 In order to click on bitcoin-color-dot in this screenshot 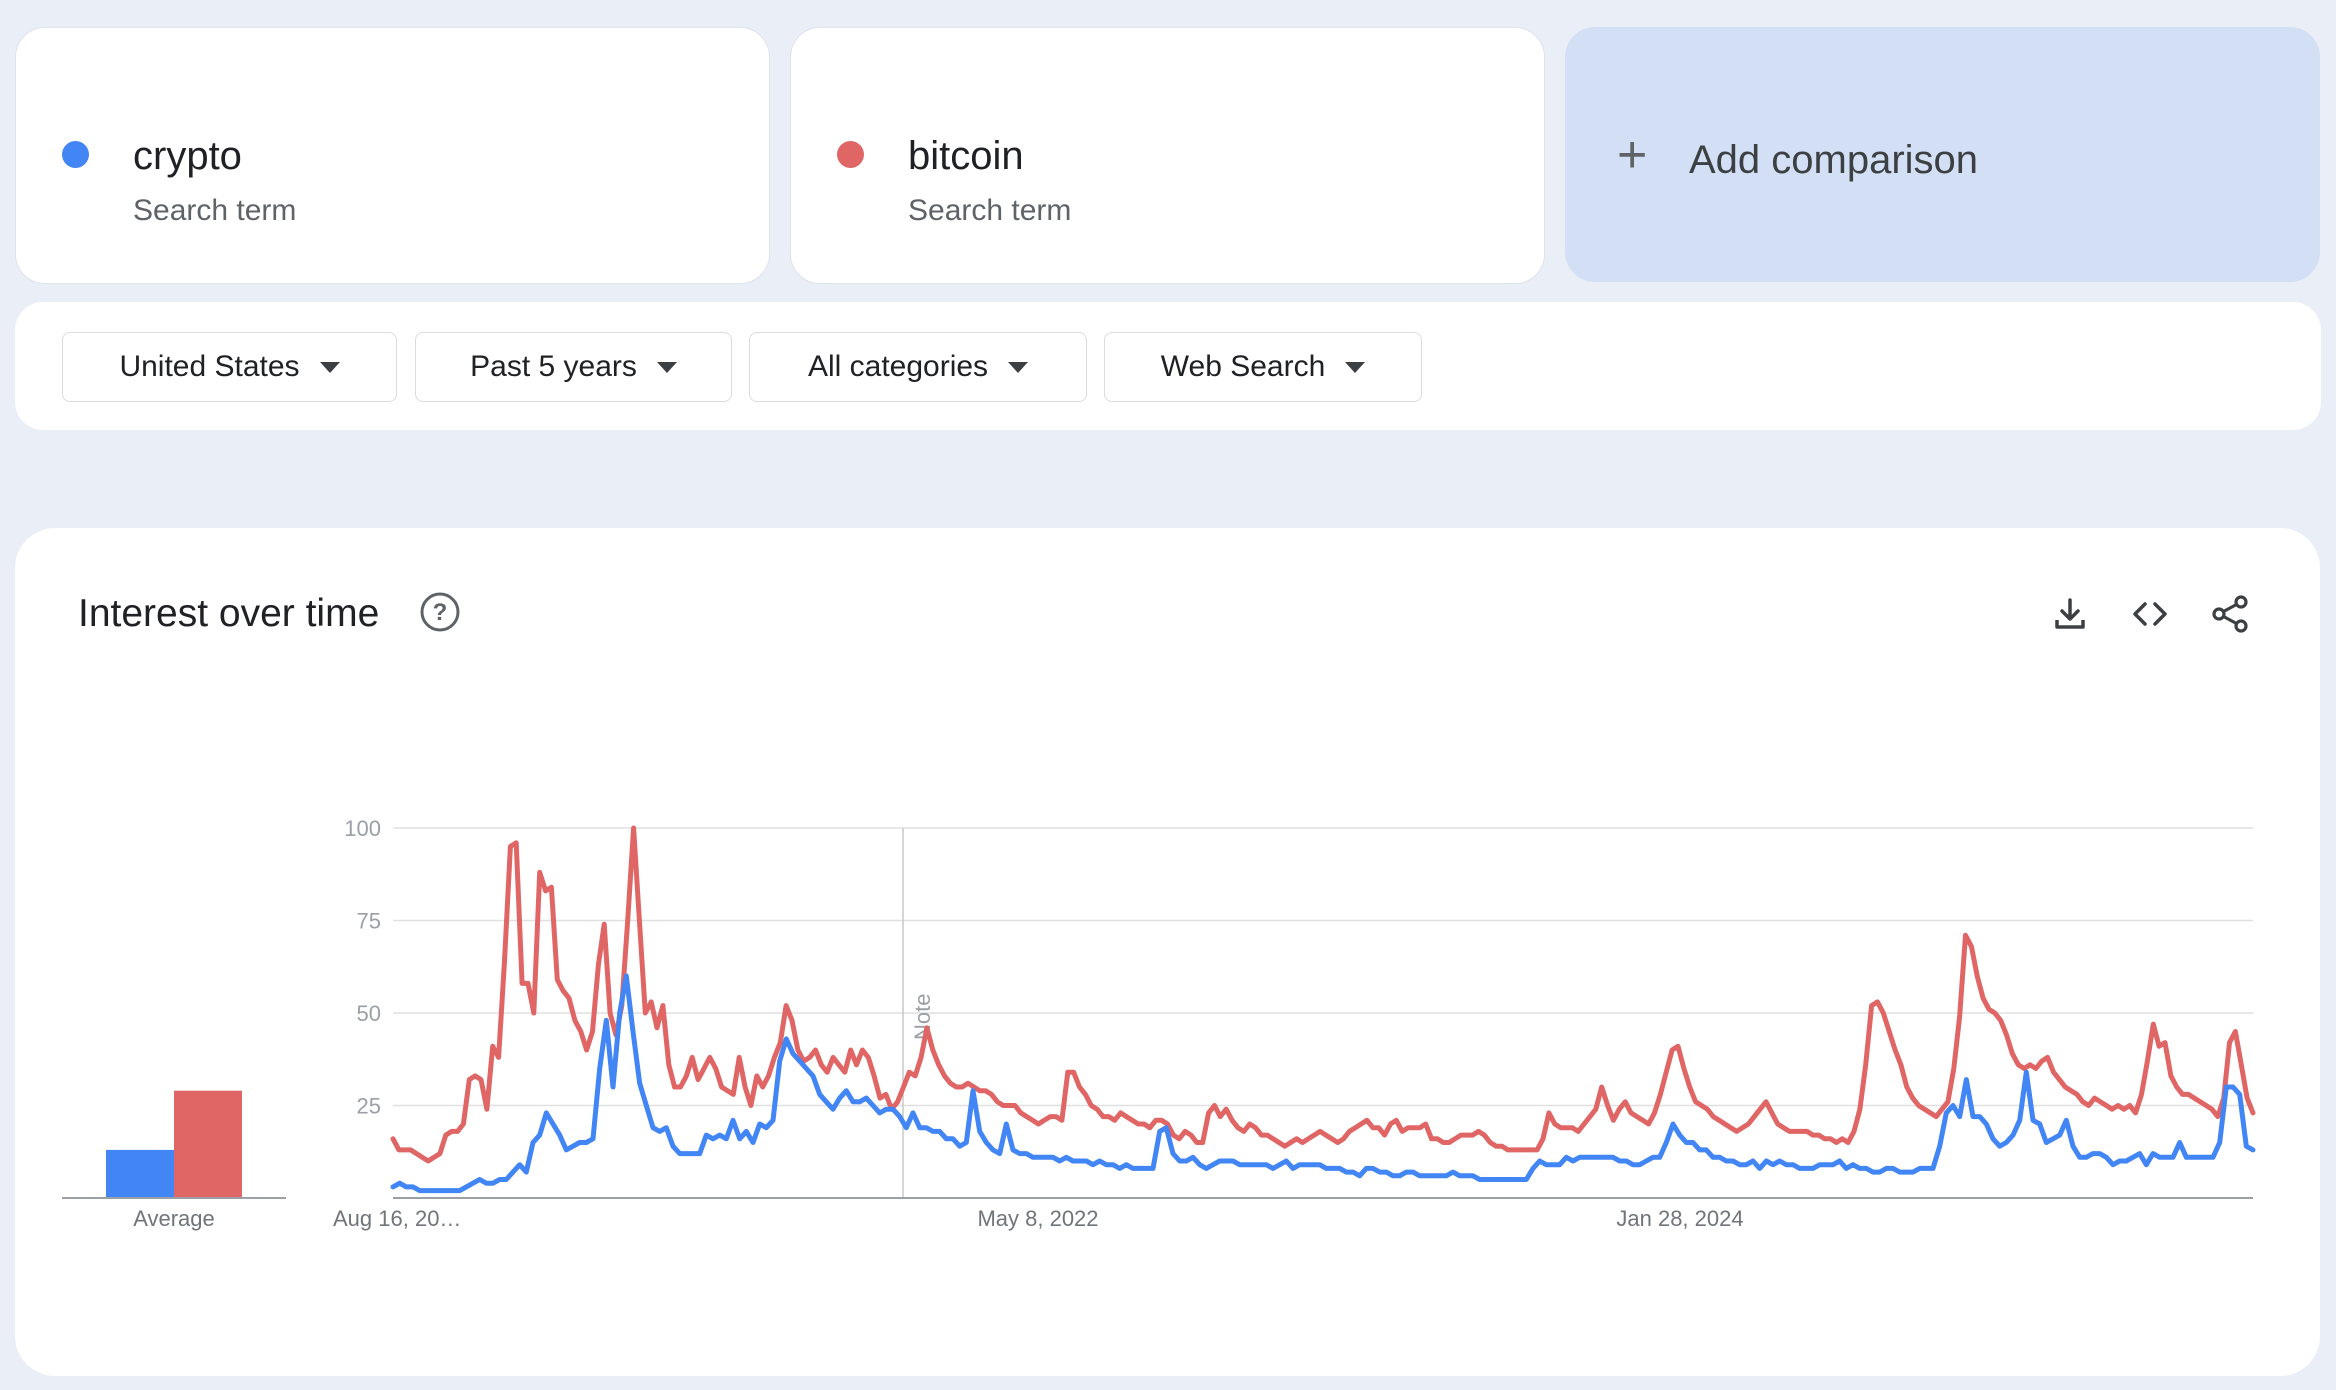, I will do `click(850, 154)`.